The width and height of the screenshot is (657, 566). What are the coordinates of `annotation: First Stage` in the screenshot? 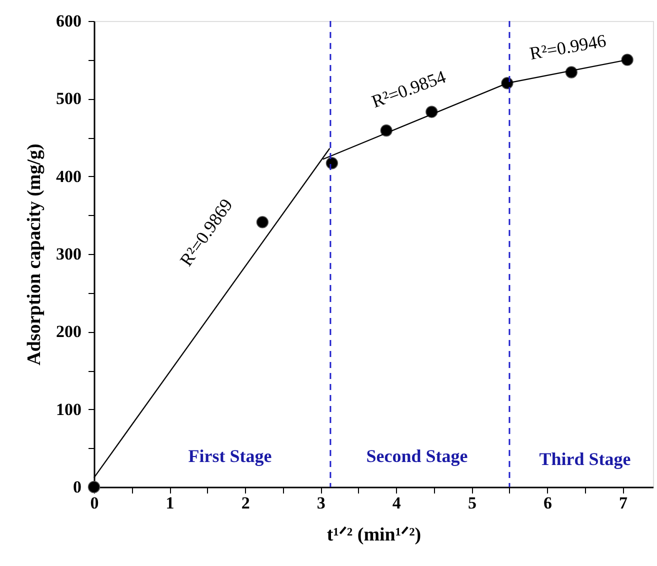 It's located at (230, 456).